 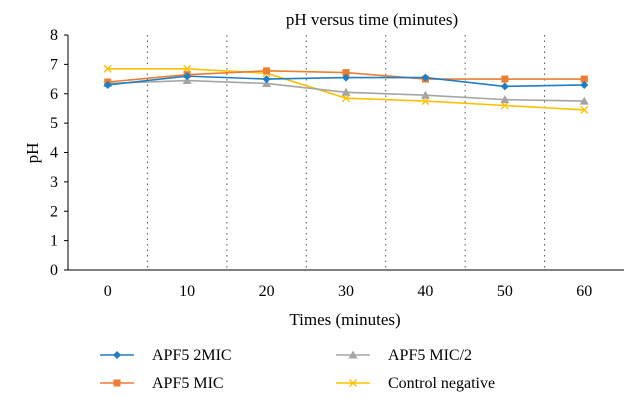 I want to click on x-tick-label: 10, so click(x=187, y=291).